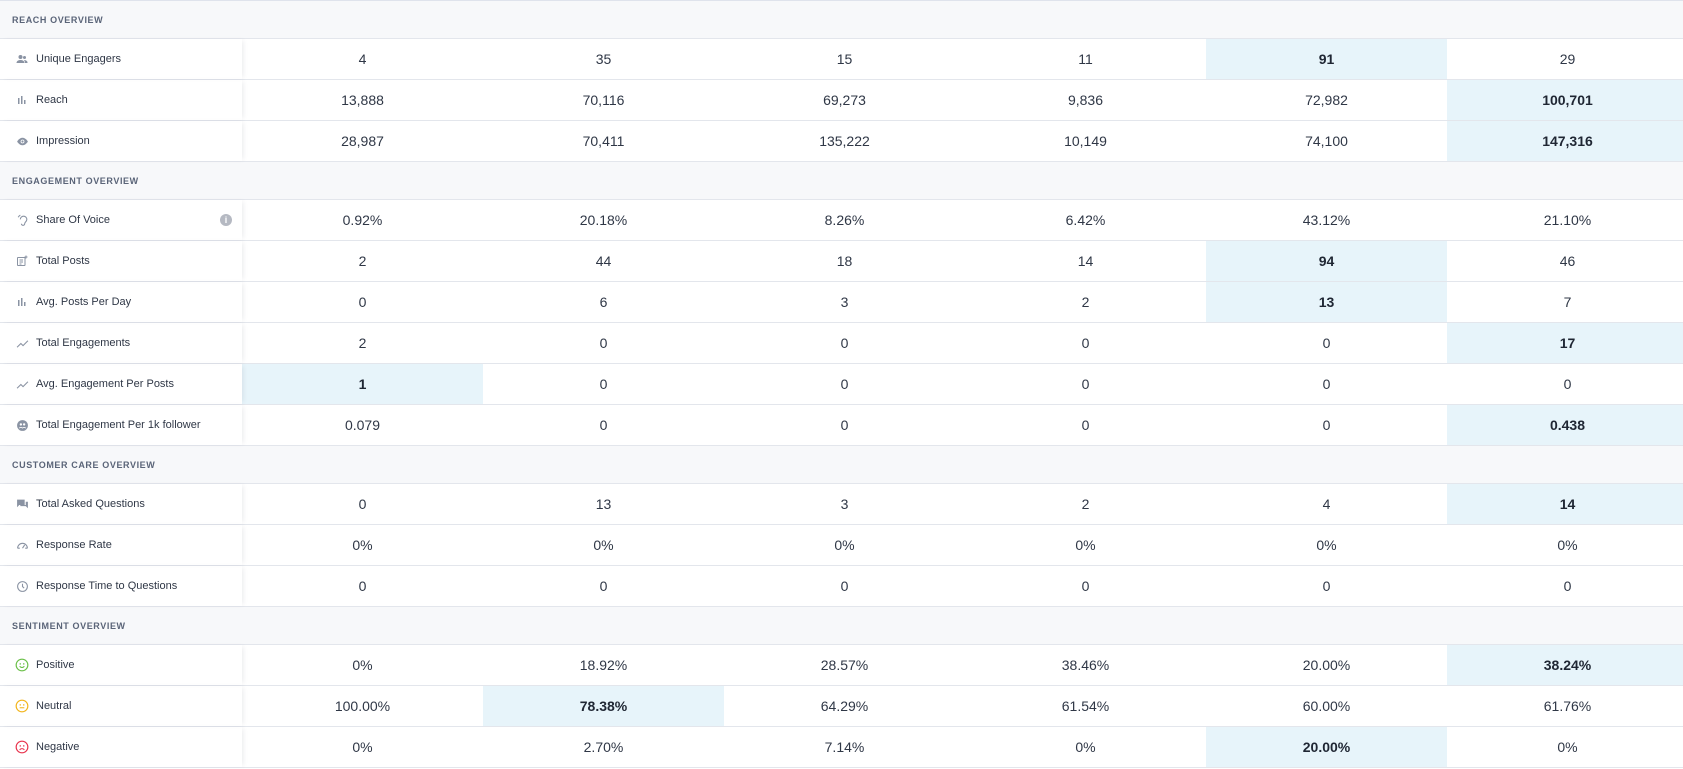  Describe the element at coordinates (841, 465) in the screenshot. I see `section-header-customer-care-overview: CUSTOMER CARE OVERVIEW` at that location.